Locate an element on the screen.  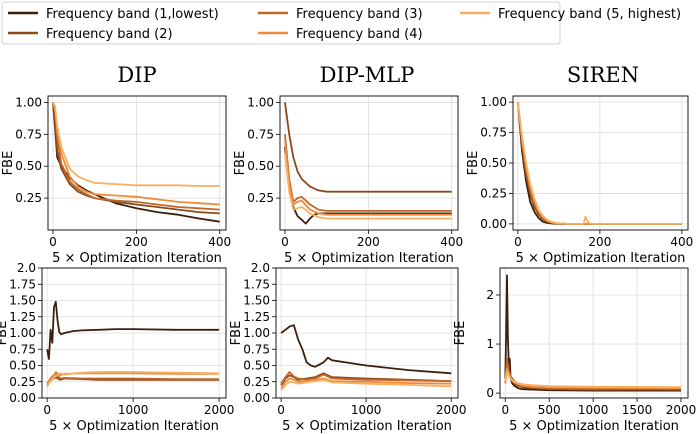
x-tick-label-1: 500 is located at coordinates (549, 410).